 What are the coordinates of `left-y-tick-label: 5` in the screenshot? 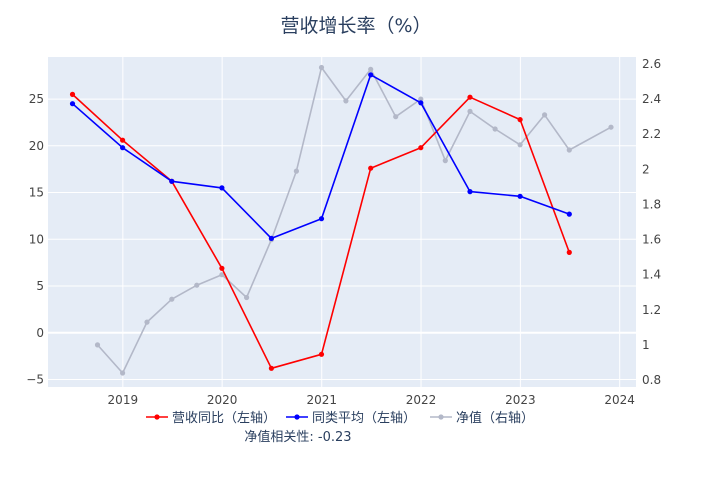 It's located at (40, 286).